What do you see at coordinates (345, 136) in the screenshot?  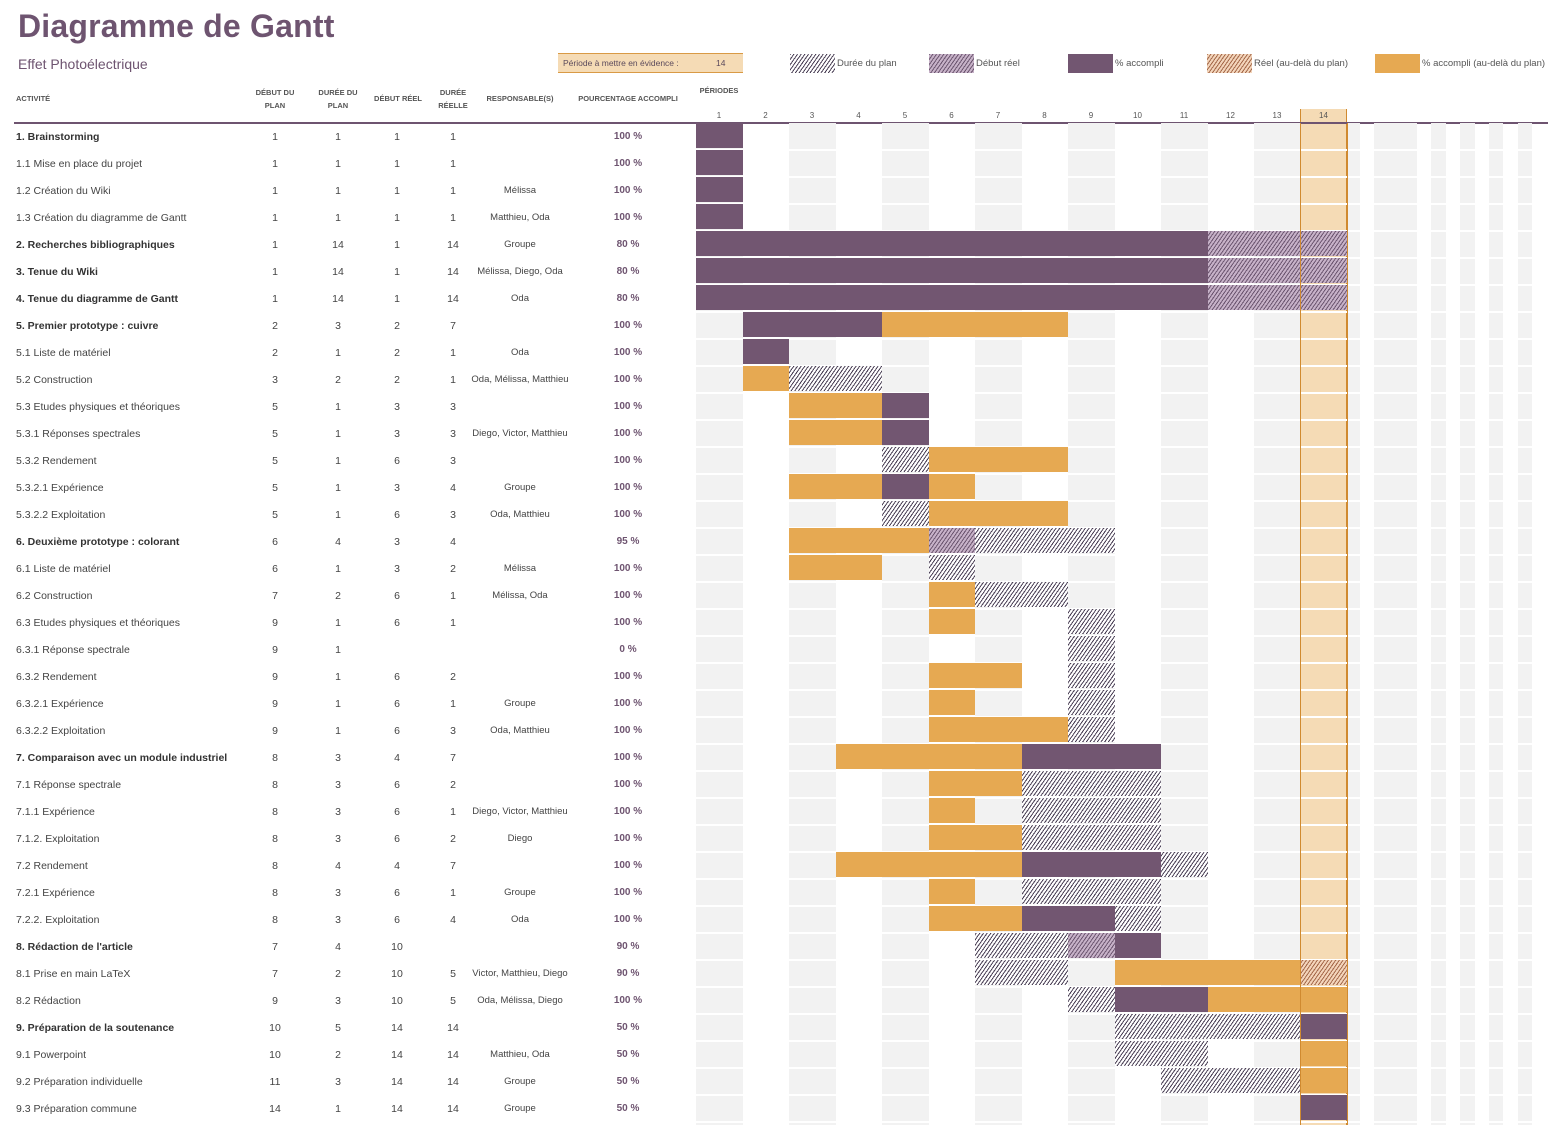 I see `table-row: 1. Brainstorming 1 1 1 1 100 %` at bounding box center [345, 136].